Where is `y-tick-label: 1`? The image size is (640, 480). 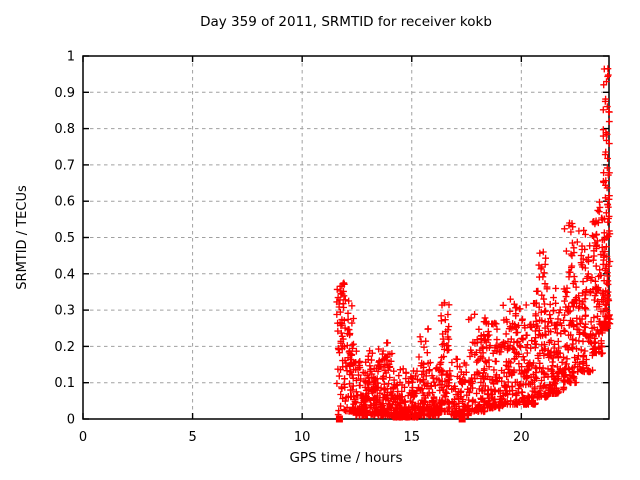 y-tick-label: 1 is located at coordinates (71, 57).